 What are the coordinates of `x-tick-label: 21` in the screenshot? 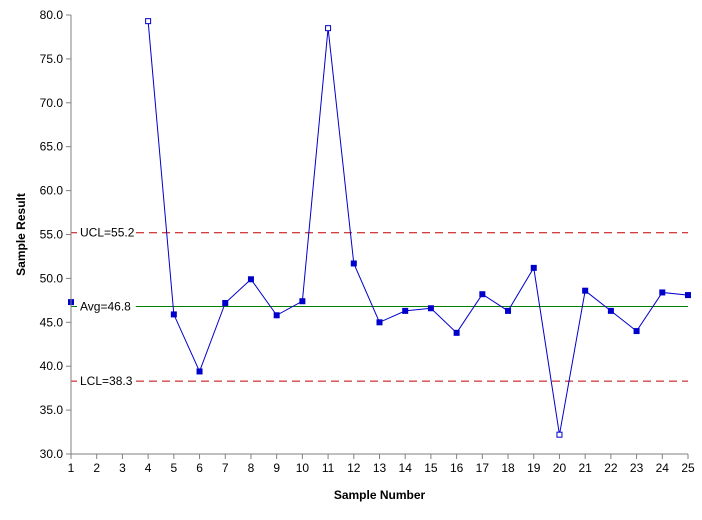 It's located at (585, 468).